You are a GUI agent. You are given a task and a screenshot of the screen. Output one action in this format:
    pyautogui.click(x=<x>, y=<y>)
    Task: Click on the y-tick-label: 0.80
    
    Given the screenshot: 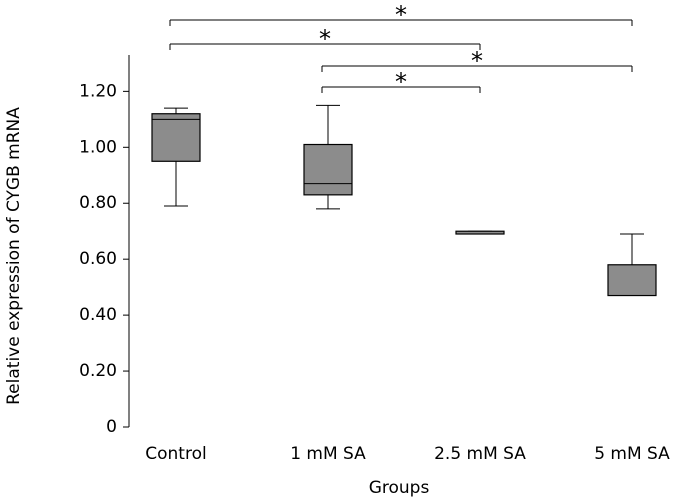 What is the action you would take?
    pyautogui.click(x=98, y=203)
    